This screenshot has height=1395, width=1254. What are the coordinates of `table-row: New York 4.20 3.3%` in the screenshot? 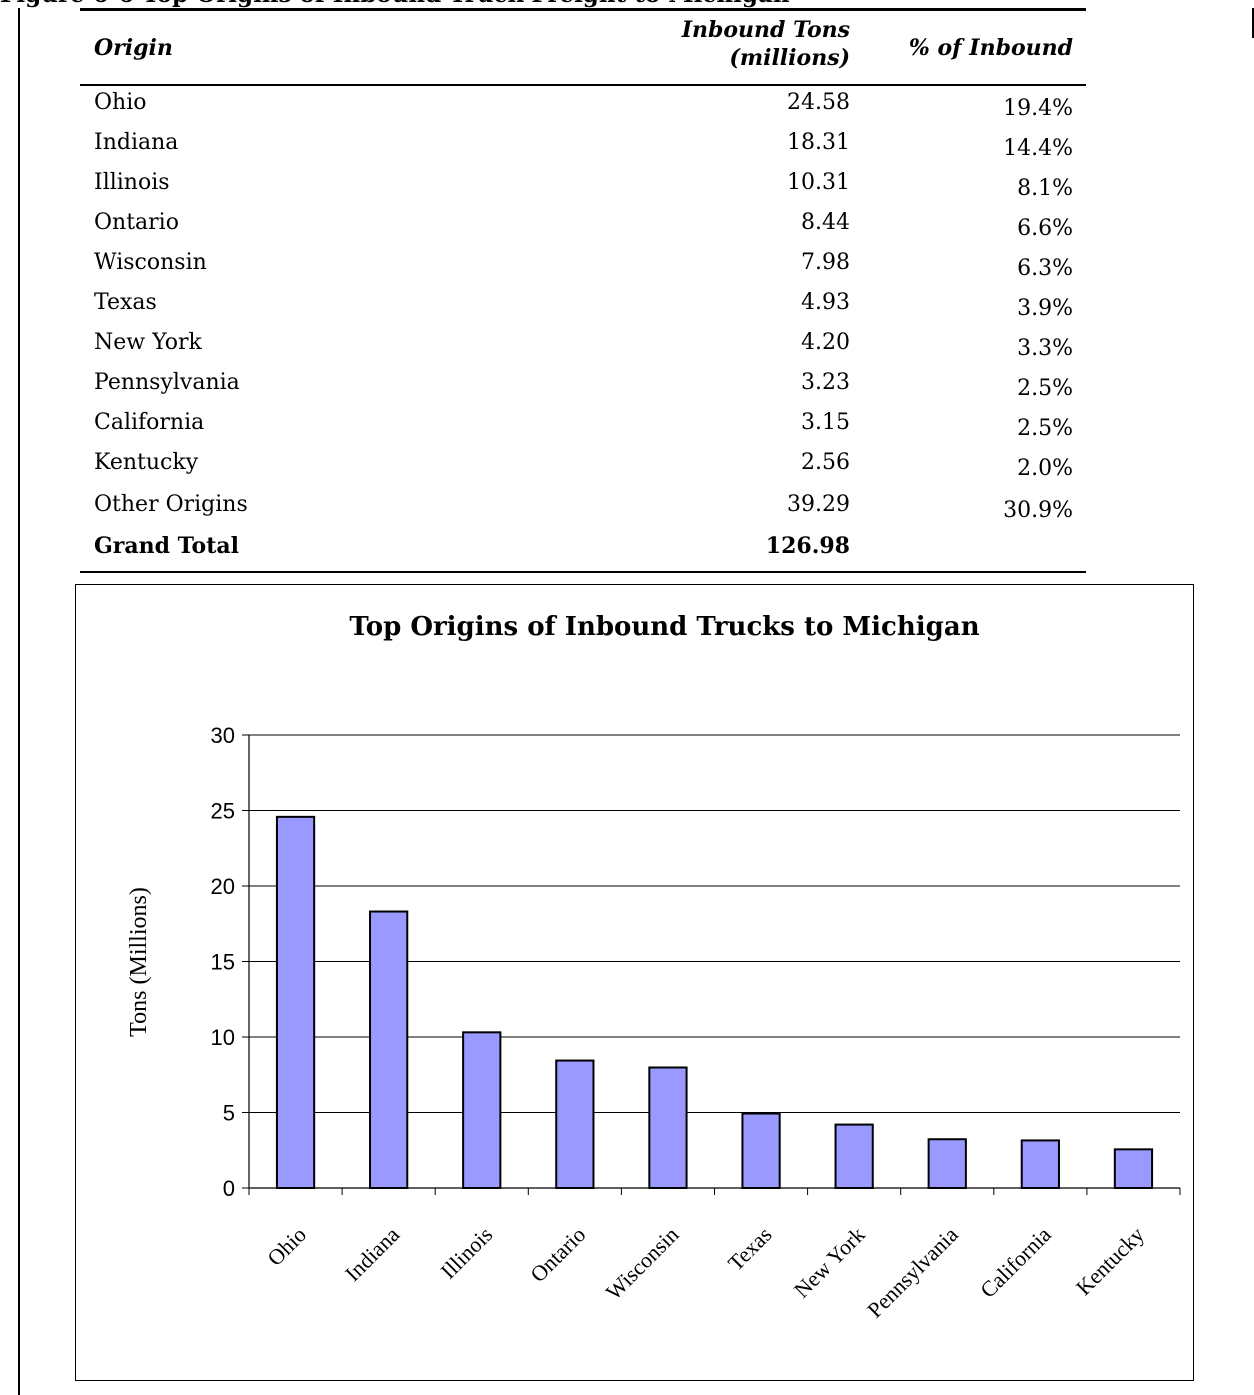 It's located at (627, 350).